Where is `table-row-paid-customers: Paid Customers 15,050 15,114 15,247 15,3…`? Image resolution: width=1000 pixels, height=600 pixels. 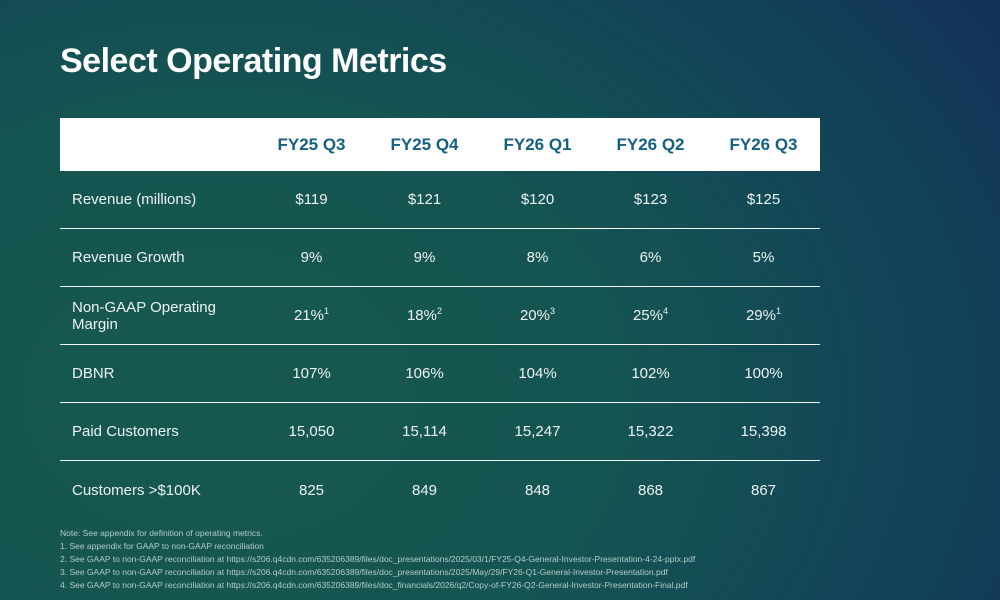
table-row-paid-customers: Paid Customers 15,050 15,114 15,247 15,3… is located at coordinates (440, 432).